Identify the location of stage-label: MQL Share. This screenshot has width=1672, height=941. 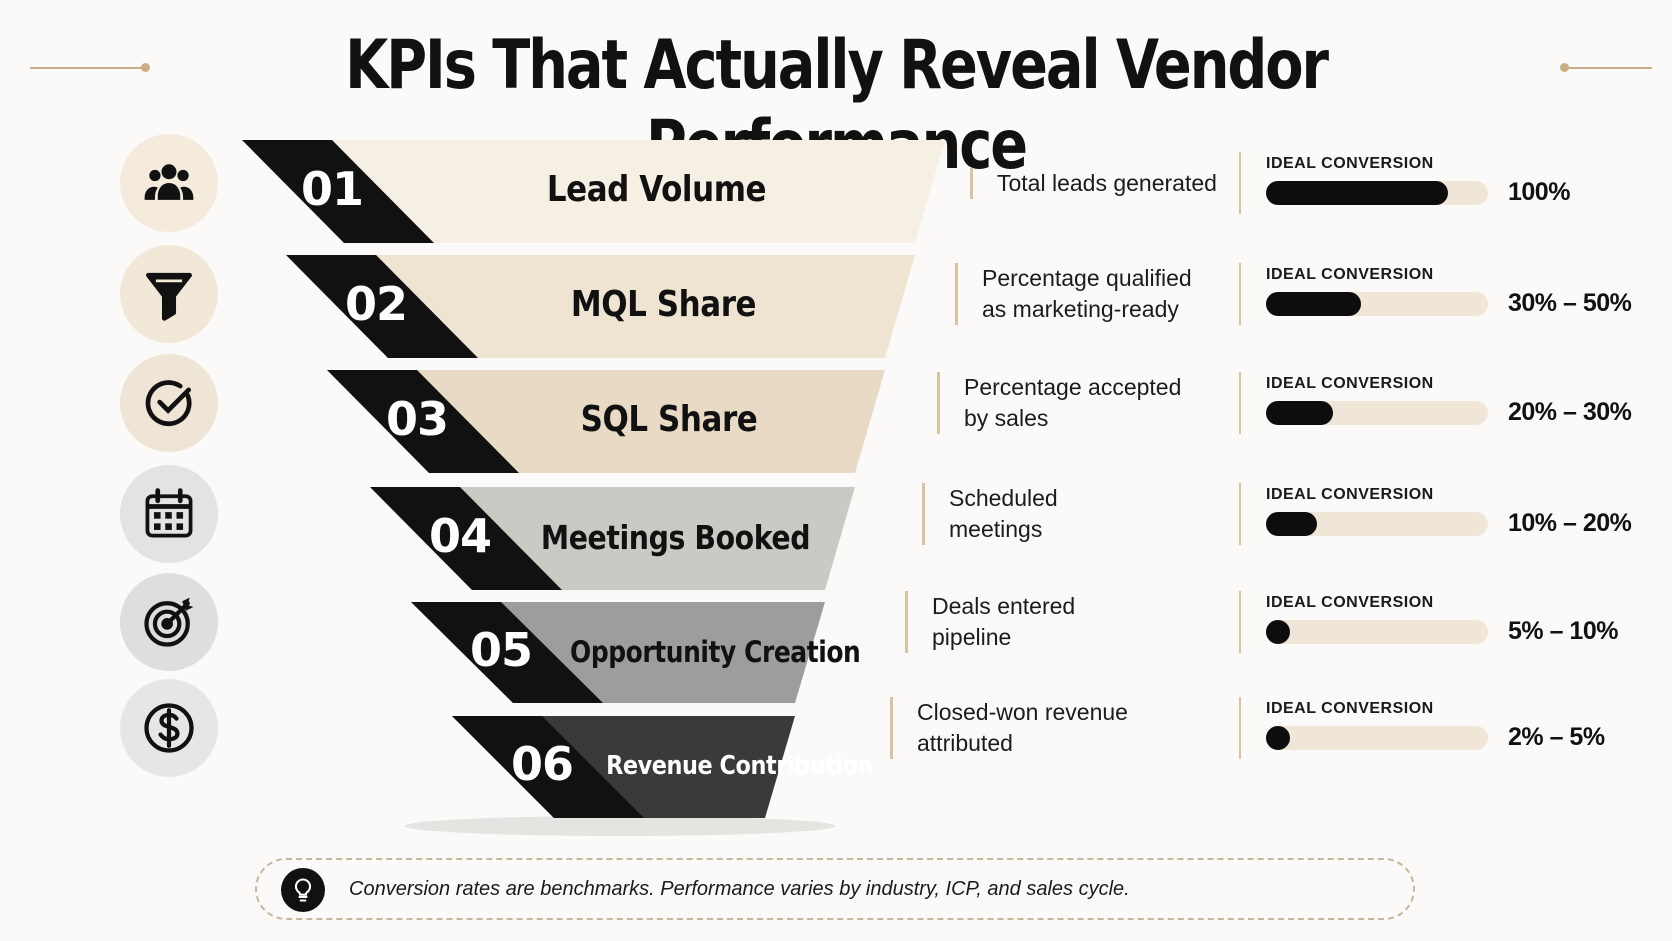
(663, 305).